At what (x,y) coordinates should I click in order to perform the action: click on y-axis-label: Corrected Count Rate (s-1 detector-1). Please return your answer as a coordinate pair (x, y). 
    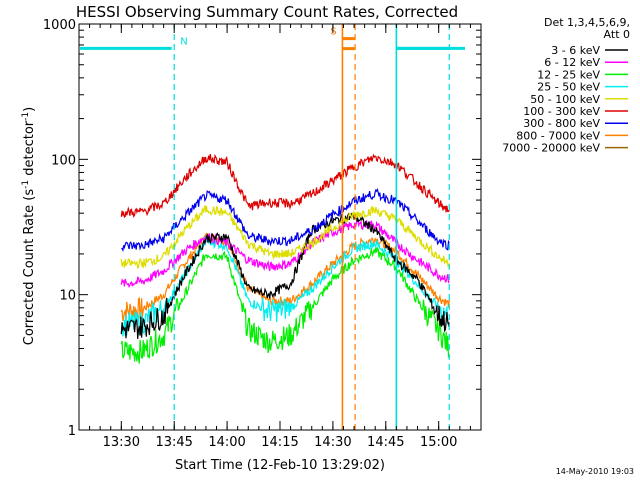
    Looking at the image, I should click on (29, 226).